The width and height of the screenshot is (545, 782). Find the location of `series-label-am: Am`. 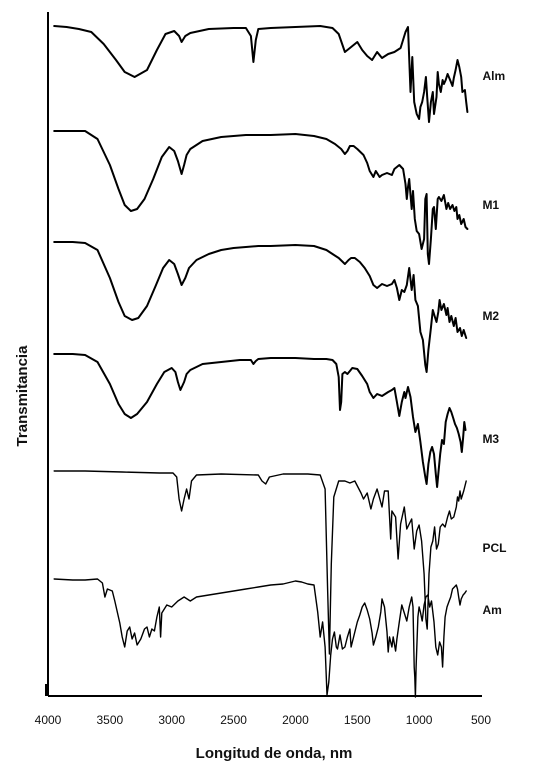

series-label-am: Am is located at coordinates (491, 610).